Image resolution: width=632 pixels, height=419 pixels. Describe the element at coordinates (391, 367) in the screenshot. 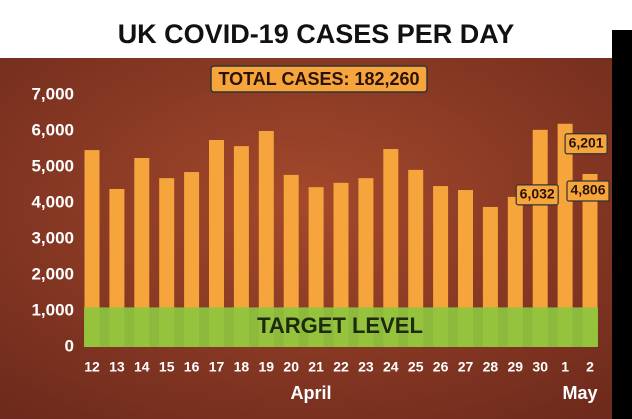

I see `x-tick-label: 24` at that location.